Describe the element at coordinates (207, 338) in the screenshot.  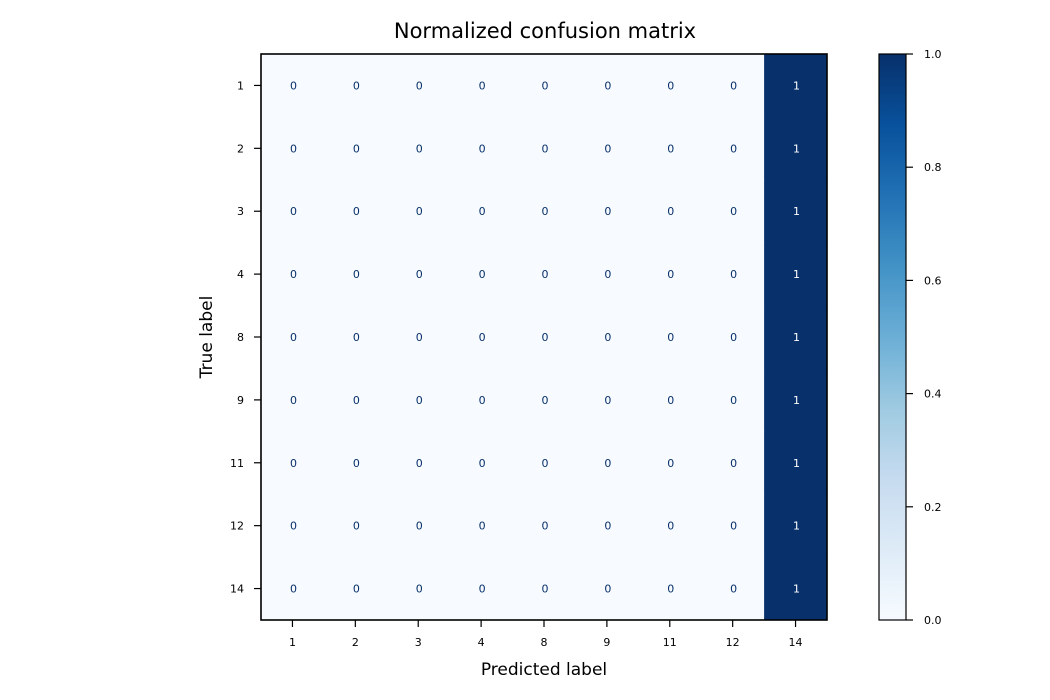
I see `y-axis-label: True label` at that location.